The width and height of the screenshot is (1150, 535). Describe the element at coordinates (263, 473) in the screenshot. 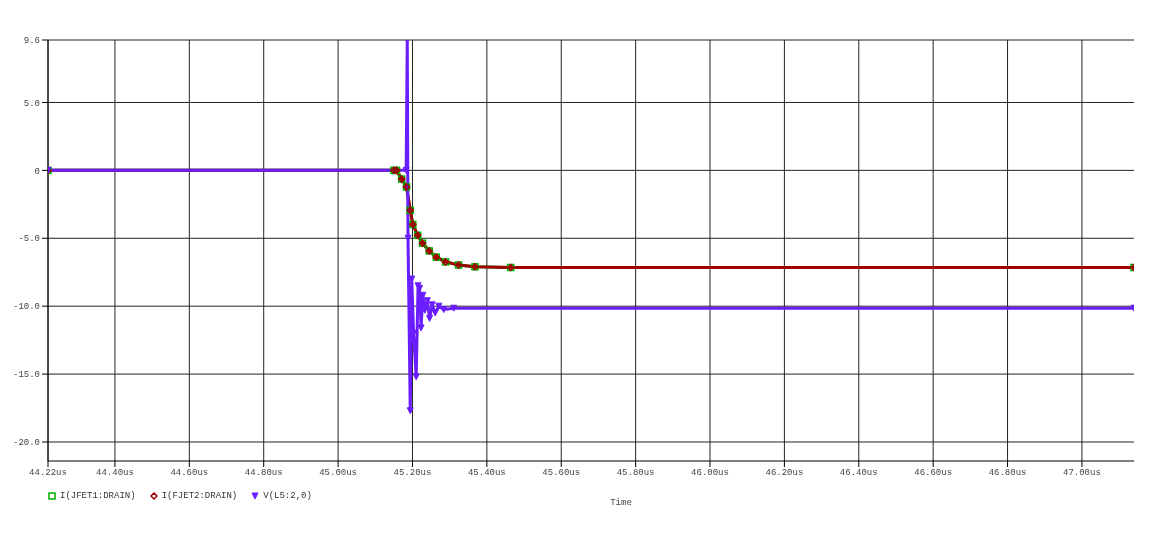

I see `x-tick-label: 44.80us` at that location.